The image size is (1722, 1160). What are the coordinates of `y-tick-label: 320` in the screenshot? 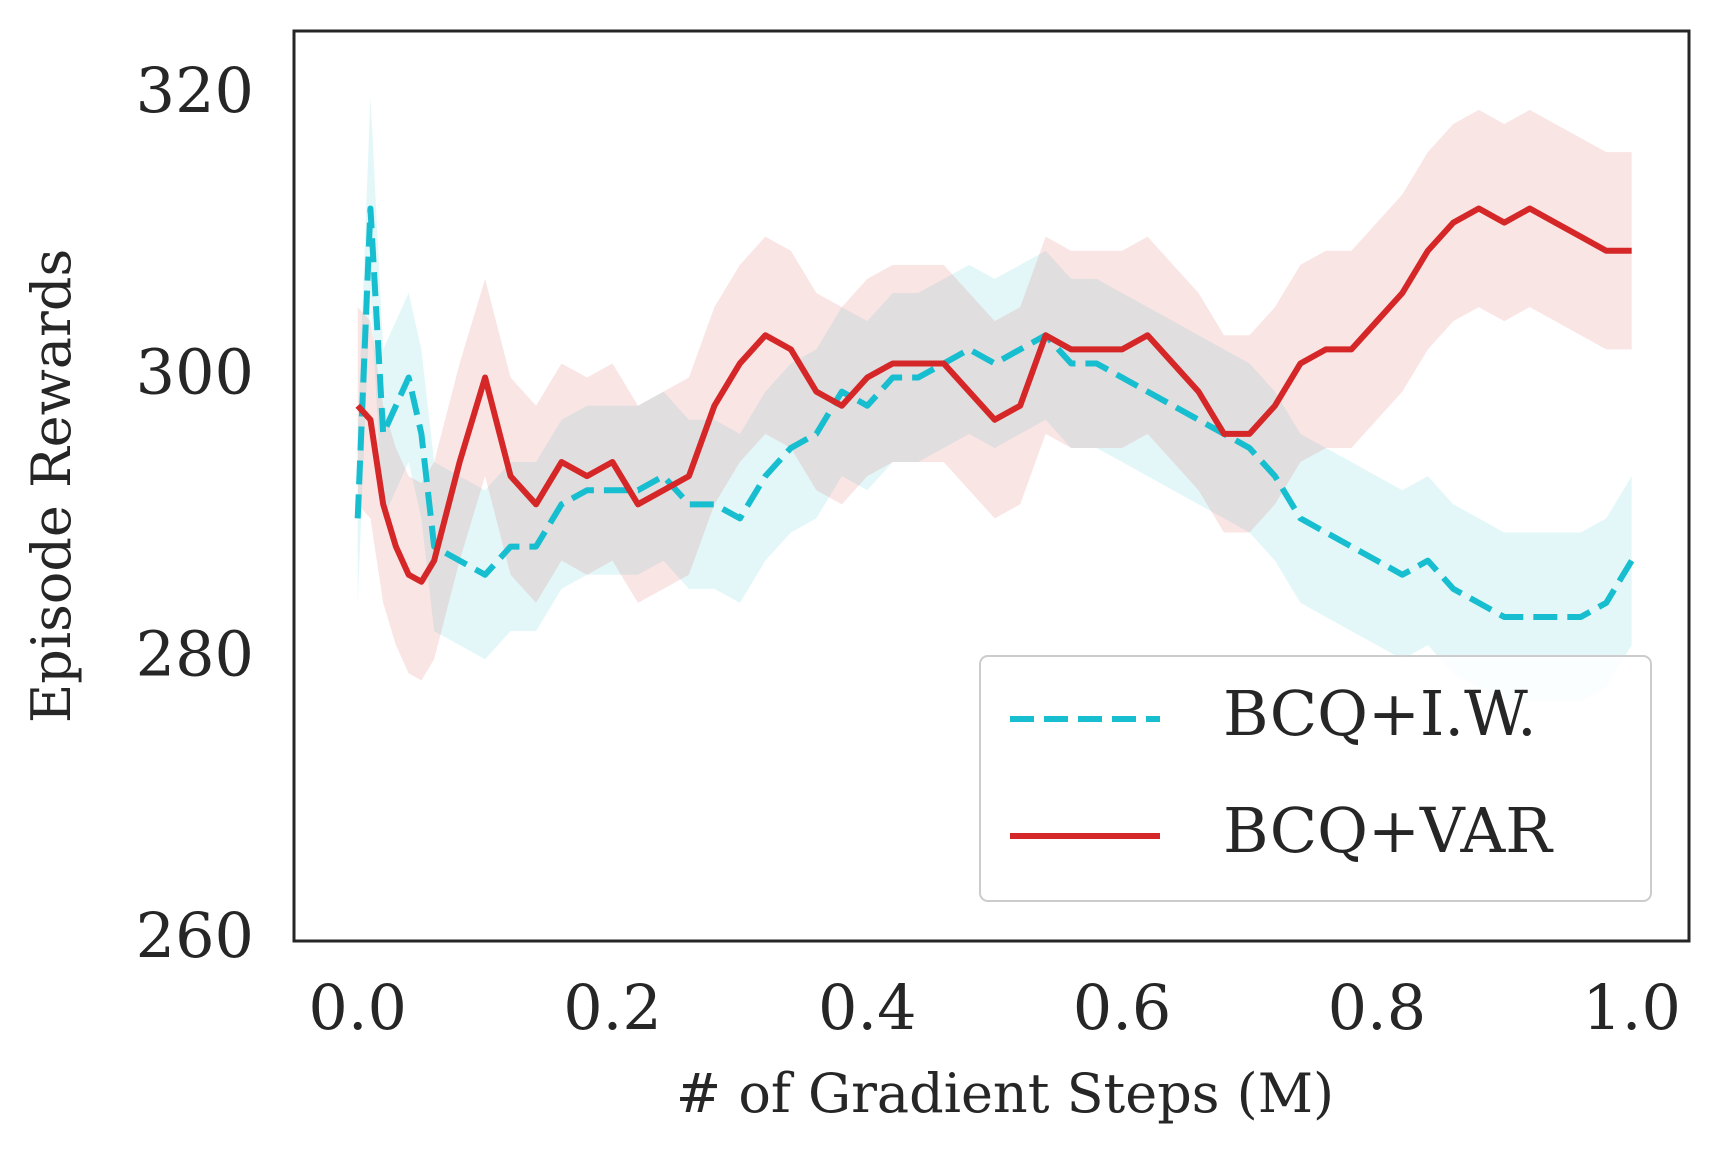 It's located at (195, 90).